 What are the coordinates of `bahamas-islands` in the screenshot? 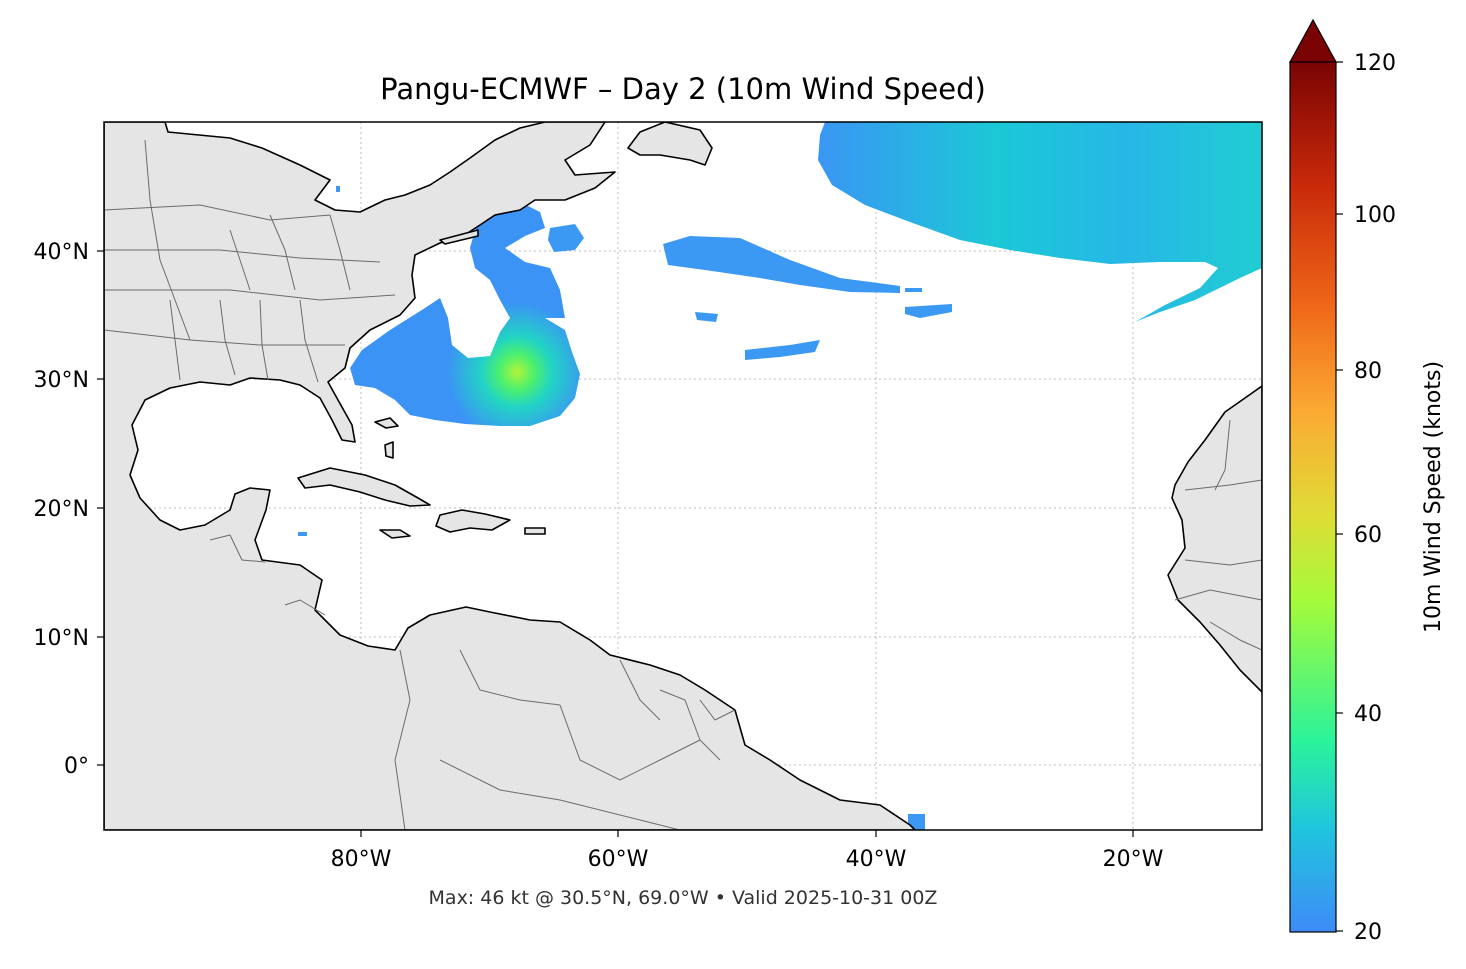 It's located at (386, 438).